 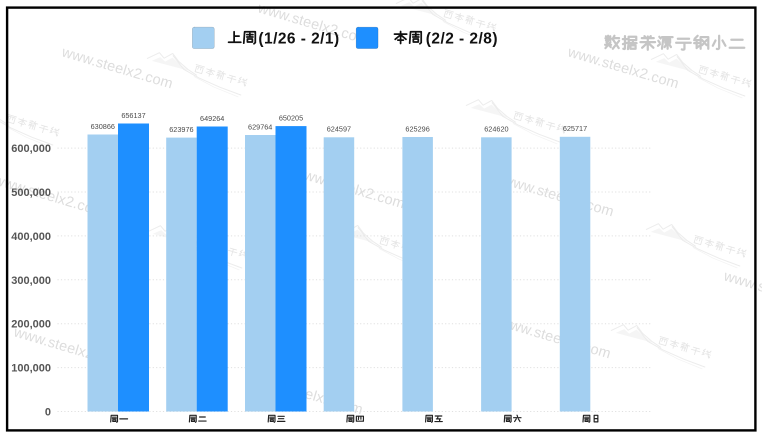 What do you see at coordinates (496, 129) in the screenshot?
I see `svg-text: 624620` at bounding box center [496, 129].